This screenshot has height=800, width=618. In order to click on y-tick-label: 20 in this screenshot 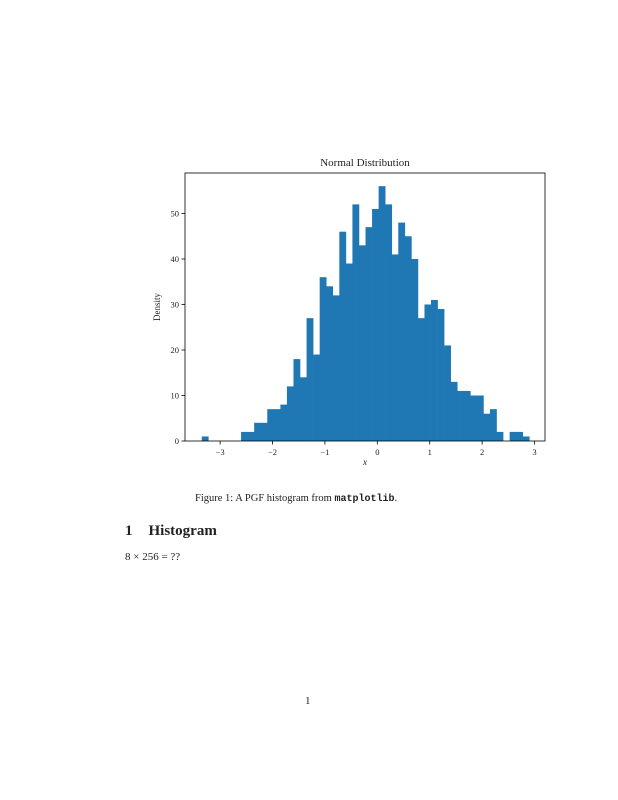, I will do `click(175, 350)`.